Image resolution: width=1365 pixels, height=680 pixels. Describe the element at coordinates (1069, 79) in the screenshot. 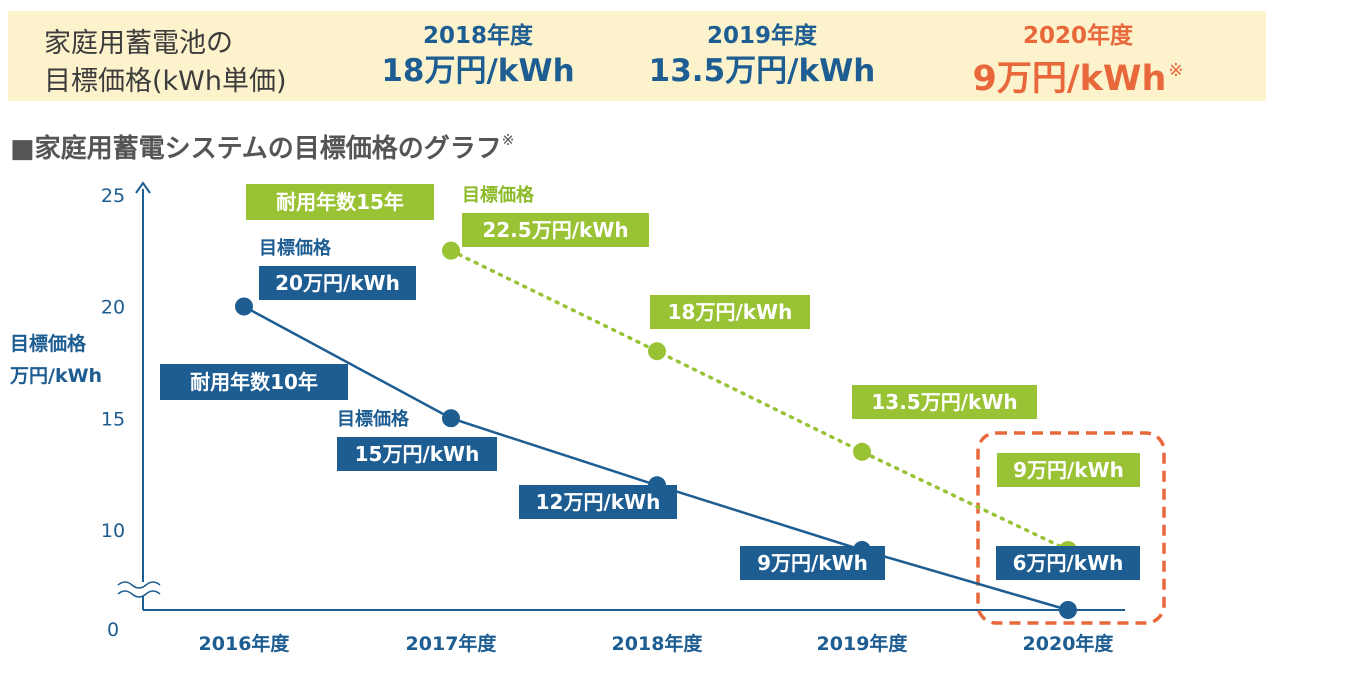

I see `banner-price-value: 9万円/kWh` at that location.